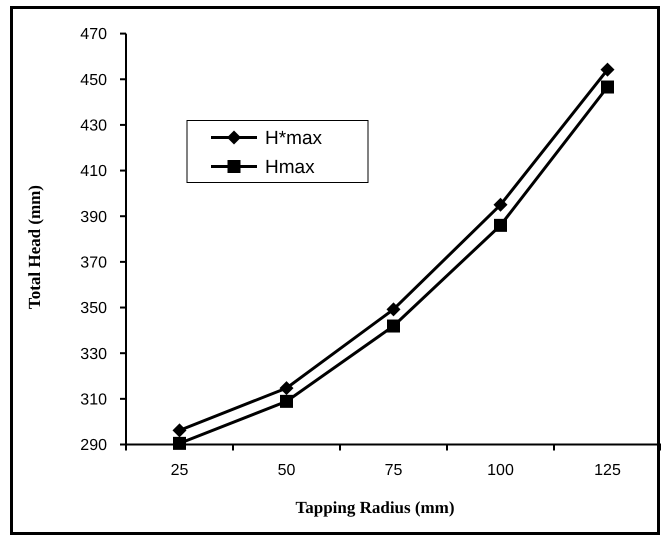 The width and height of the screenshot is (661, 536). What do you see at coordinates (287, 470) in the screenshot?
I see `x-tick-label: 50` at bounding box center [287, 470].